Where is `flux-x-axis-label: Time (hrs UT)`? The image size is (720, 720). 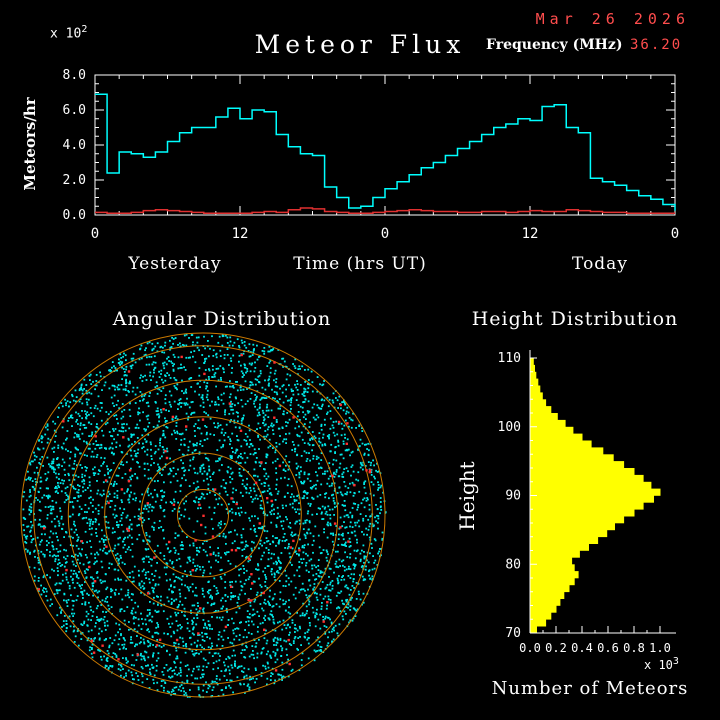
flux-x-axis-label: Time (hrs UT) is located at coordinates (360, 264).